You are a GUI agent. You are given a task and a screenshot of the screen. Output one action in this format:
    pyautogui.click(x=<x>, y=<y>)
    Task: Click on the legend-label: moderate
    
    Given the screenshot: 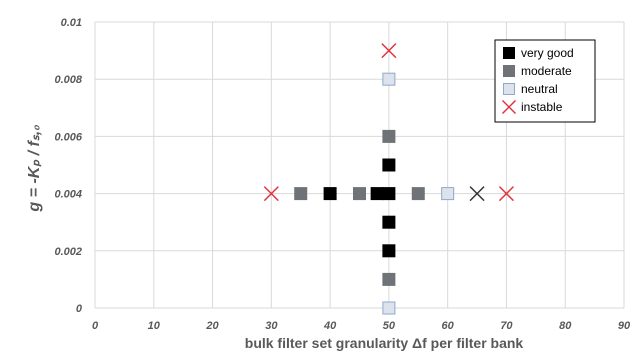 What is the action you would take?
    pyautogui.click(x=546, y=71)
    